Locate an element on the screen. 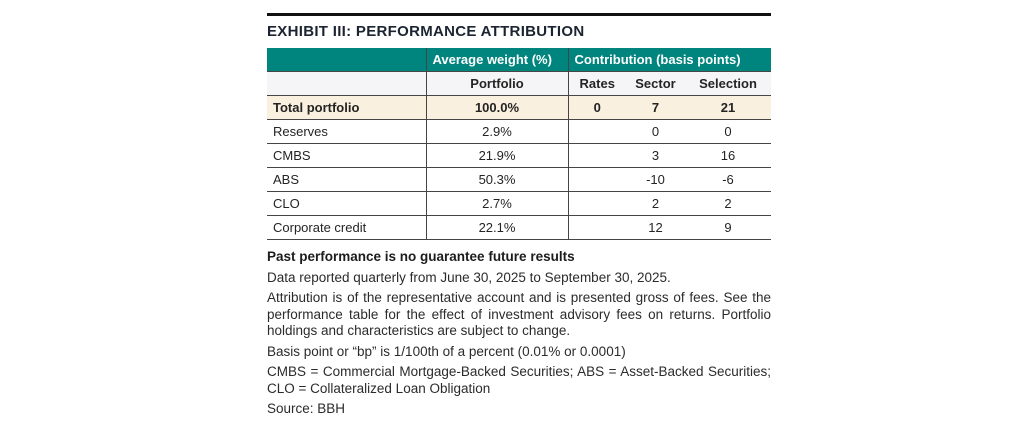  row-label-cell: Reserves is located at coordinates (346, 131).